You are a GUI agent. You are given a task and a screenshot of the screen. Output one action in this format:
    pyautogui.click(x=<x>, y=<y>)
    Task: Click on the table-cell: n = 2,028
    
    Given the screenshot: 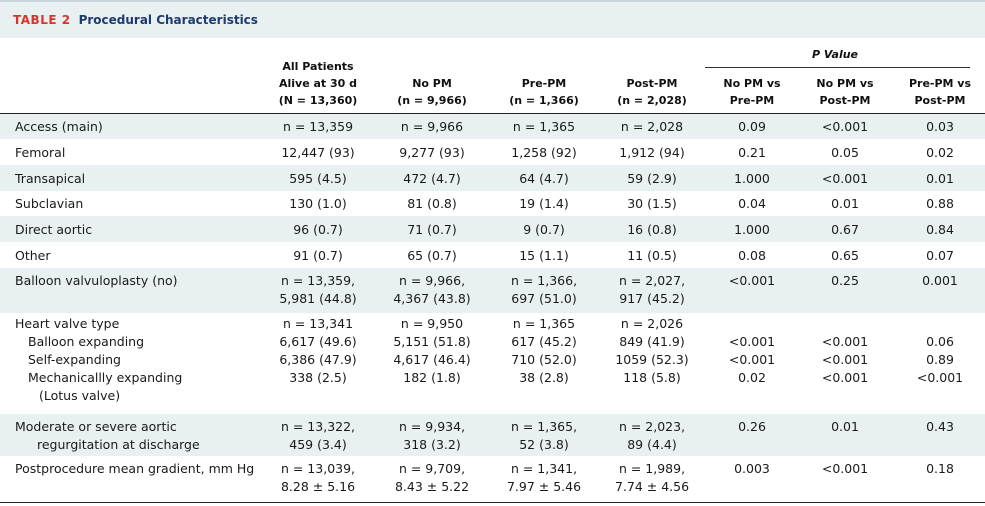 What is the action you would take?
    pyautogui.click(x=652, y=127)
    